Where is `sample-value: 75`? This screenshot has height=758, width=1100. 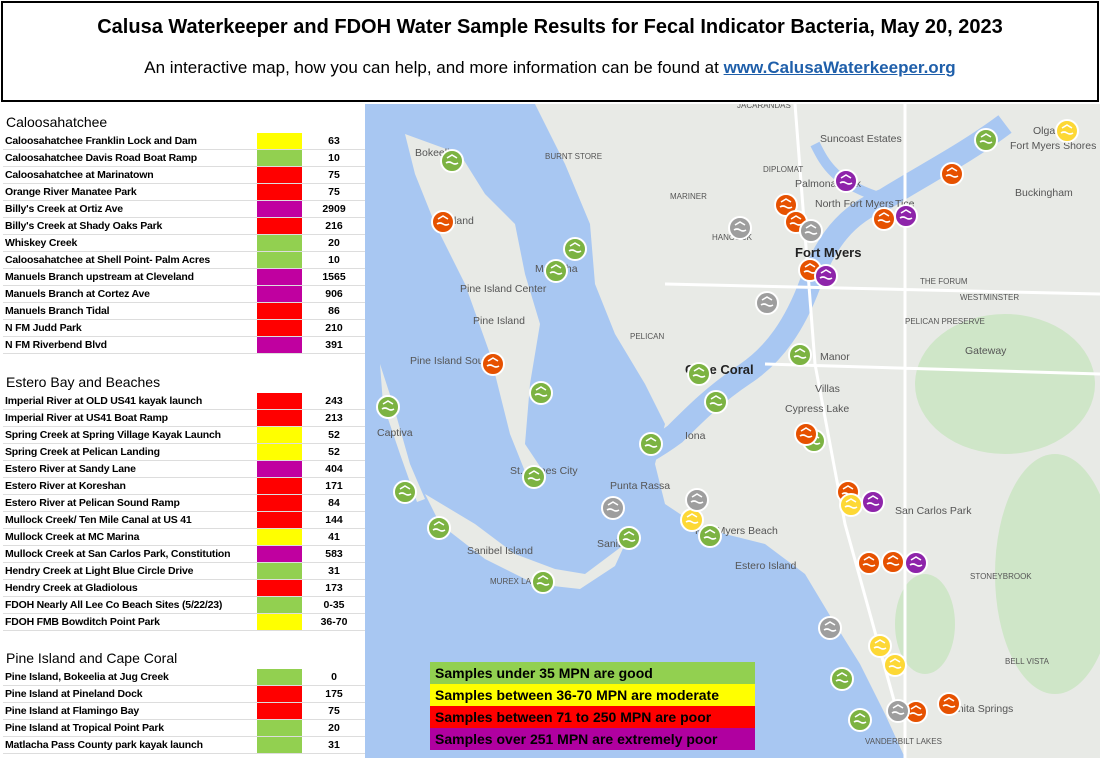
sample-value: 75 is located at coordinates (334, 175).